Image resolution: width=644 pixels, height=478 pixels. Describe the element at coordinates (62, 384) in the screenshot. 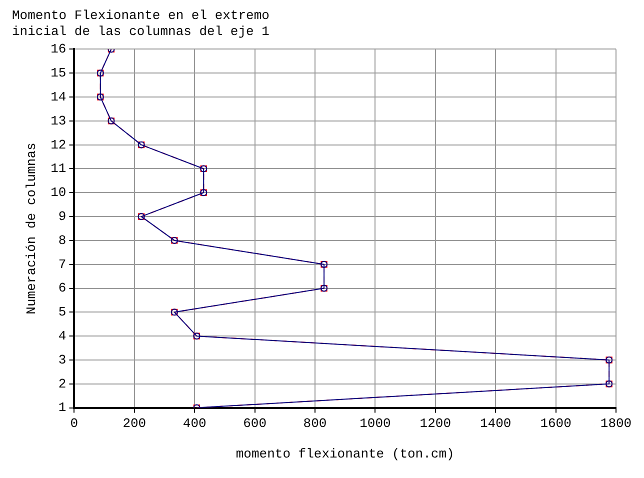

I see `y-tick-label: 2` at that location.